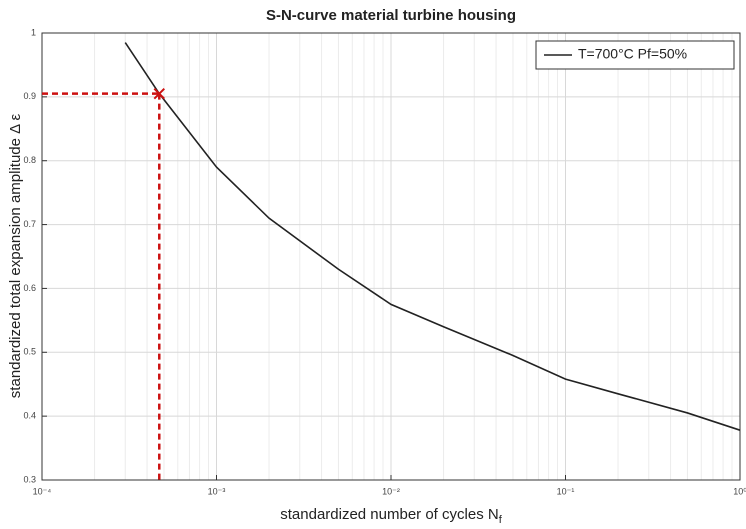 The image size is (746, 529). I want to click on x-axis-label-sub: f, so click(501, 520).